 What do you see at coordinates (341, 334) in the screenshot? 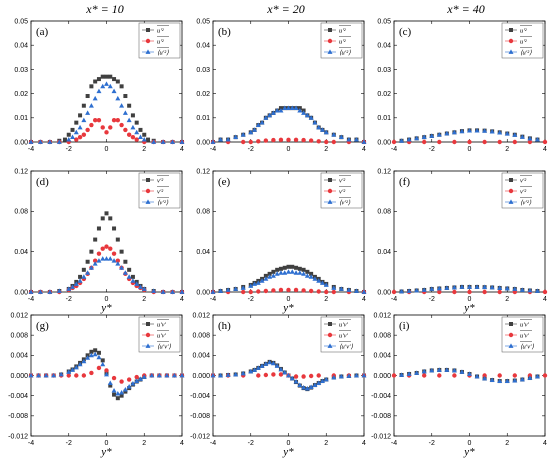
I see `legend: u′v′ u′v′ ⟨u′v′⟩` at bounding box center [341, 334].